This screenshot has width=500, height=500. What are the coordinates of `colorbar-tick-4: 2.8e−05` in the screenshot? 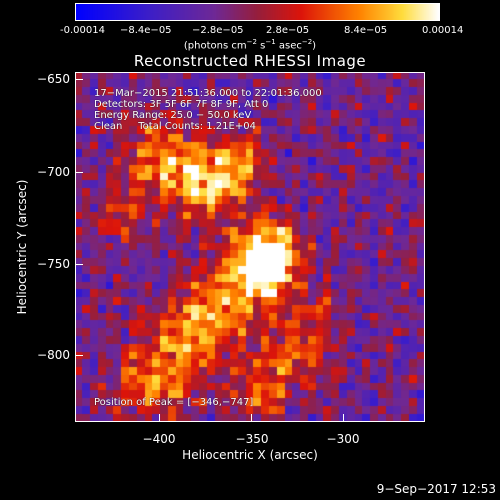 It's located at (288, 30).